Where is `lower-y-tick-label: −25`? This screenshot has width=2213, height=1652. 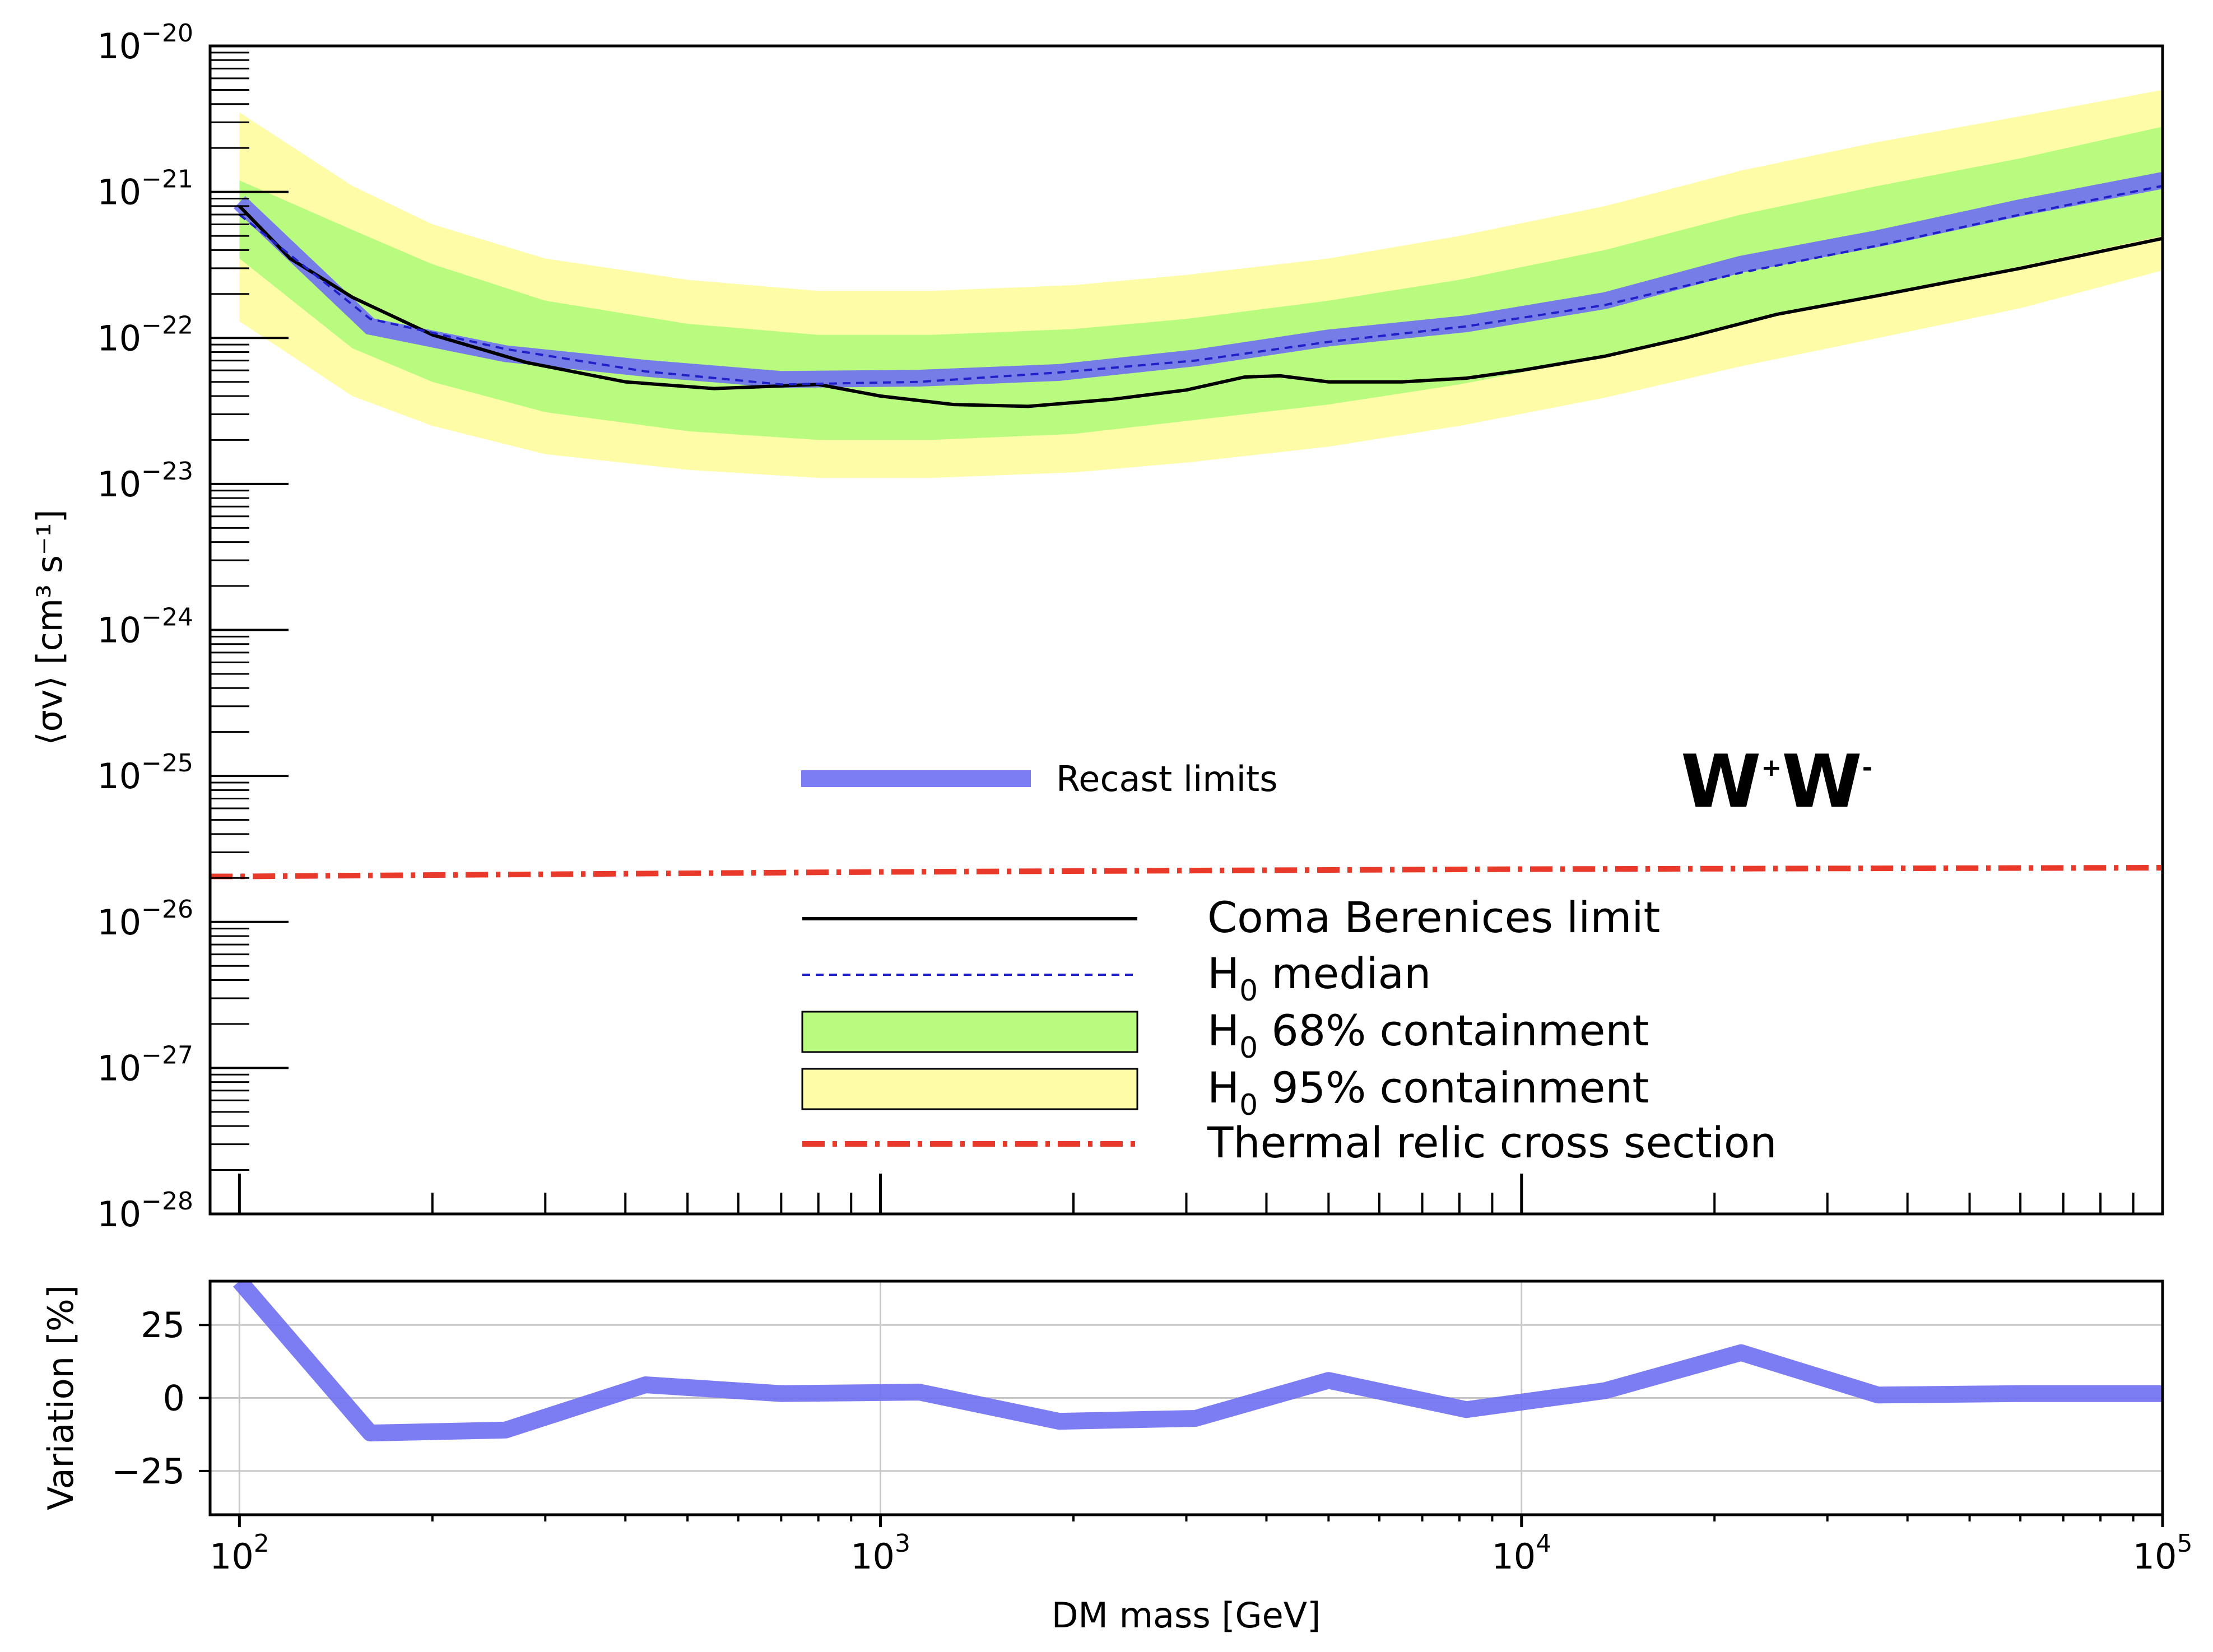 lower-y-tick-label: −25 is located at coordinates (148, 1472).